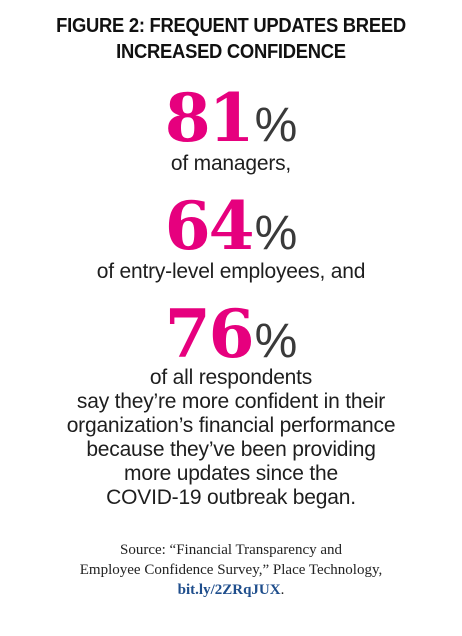 Image resolution: width=462 pixels, height=636 pixels. I want to click on figure-title-line-2: INCREASED CONFIDENCE, so click(231, 52).